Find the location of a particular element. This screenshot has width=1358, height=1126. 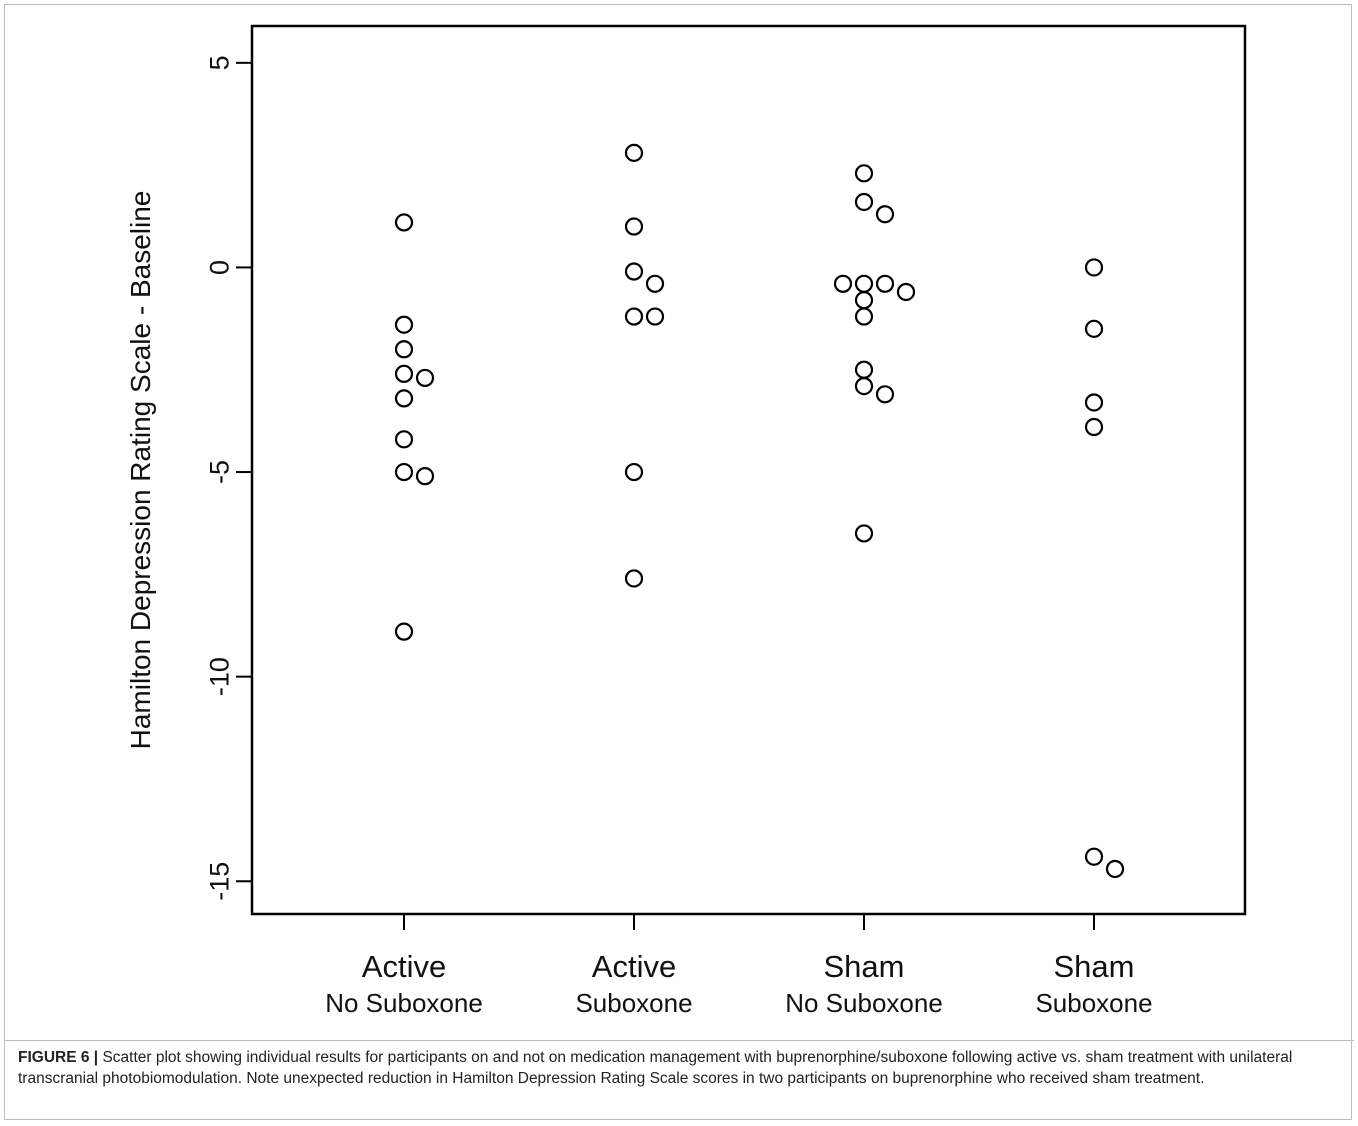

figure-label: FIGURE 6 | is located at coordinates (58, 1057).